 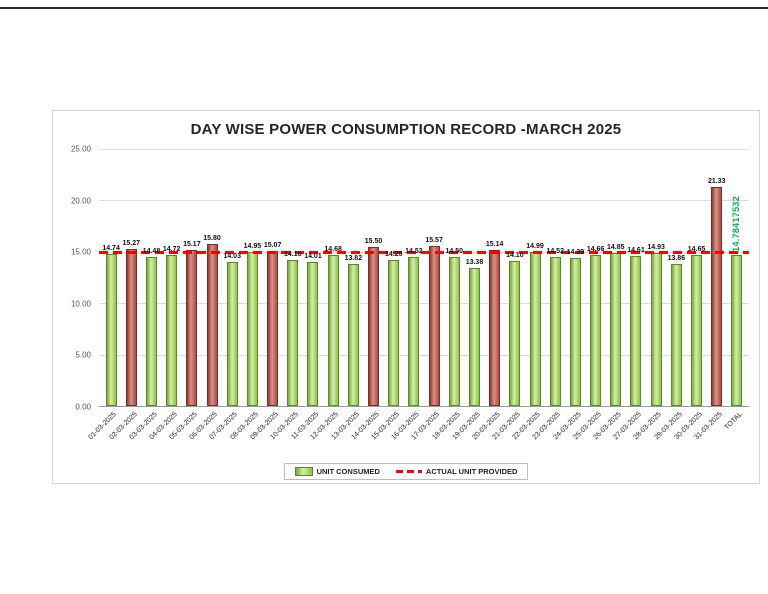 I want to click on bar-slot: 14.85, so click(x=616, y=277).